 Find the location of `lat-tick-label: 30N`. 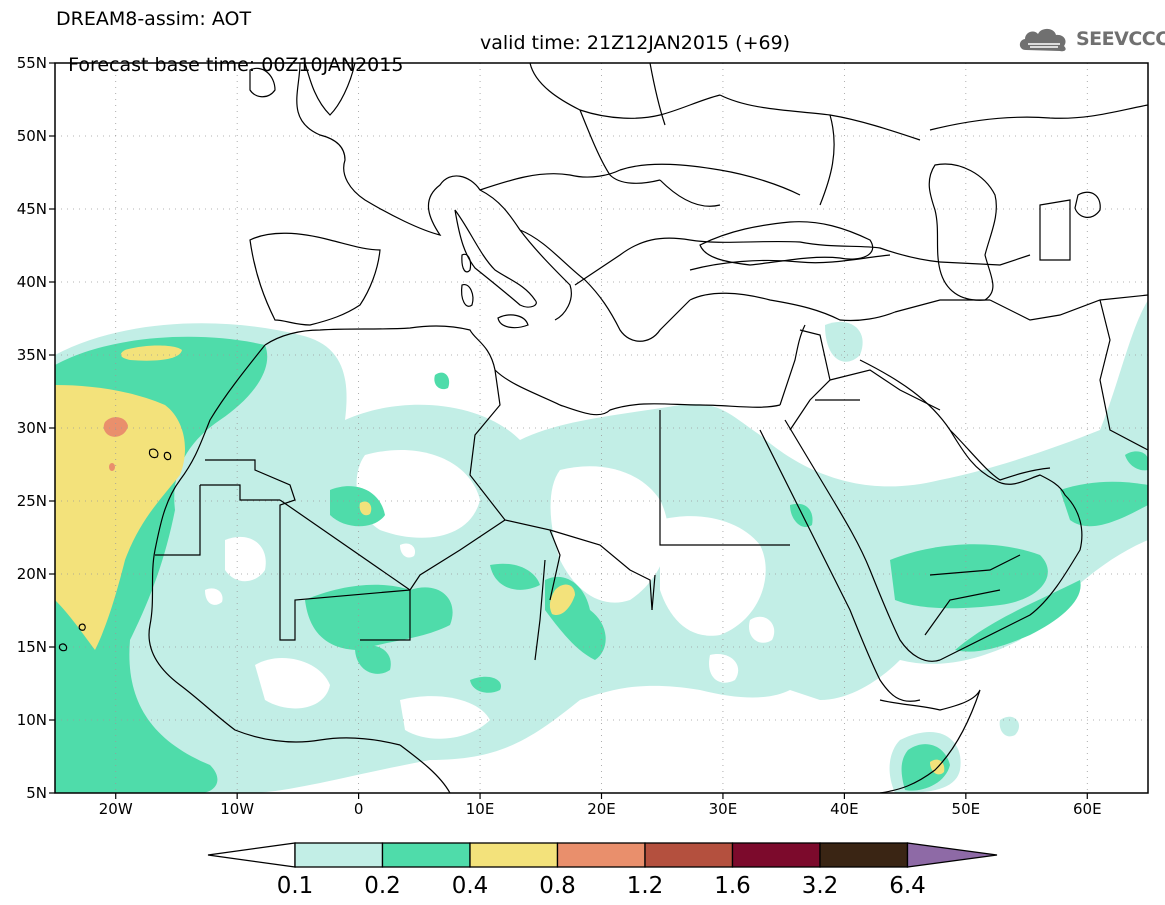

lat-tick-label: 30N is located at coordinates (32, 428).